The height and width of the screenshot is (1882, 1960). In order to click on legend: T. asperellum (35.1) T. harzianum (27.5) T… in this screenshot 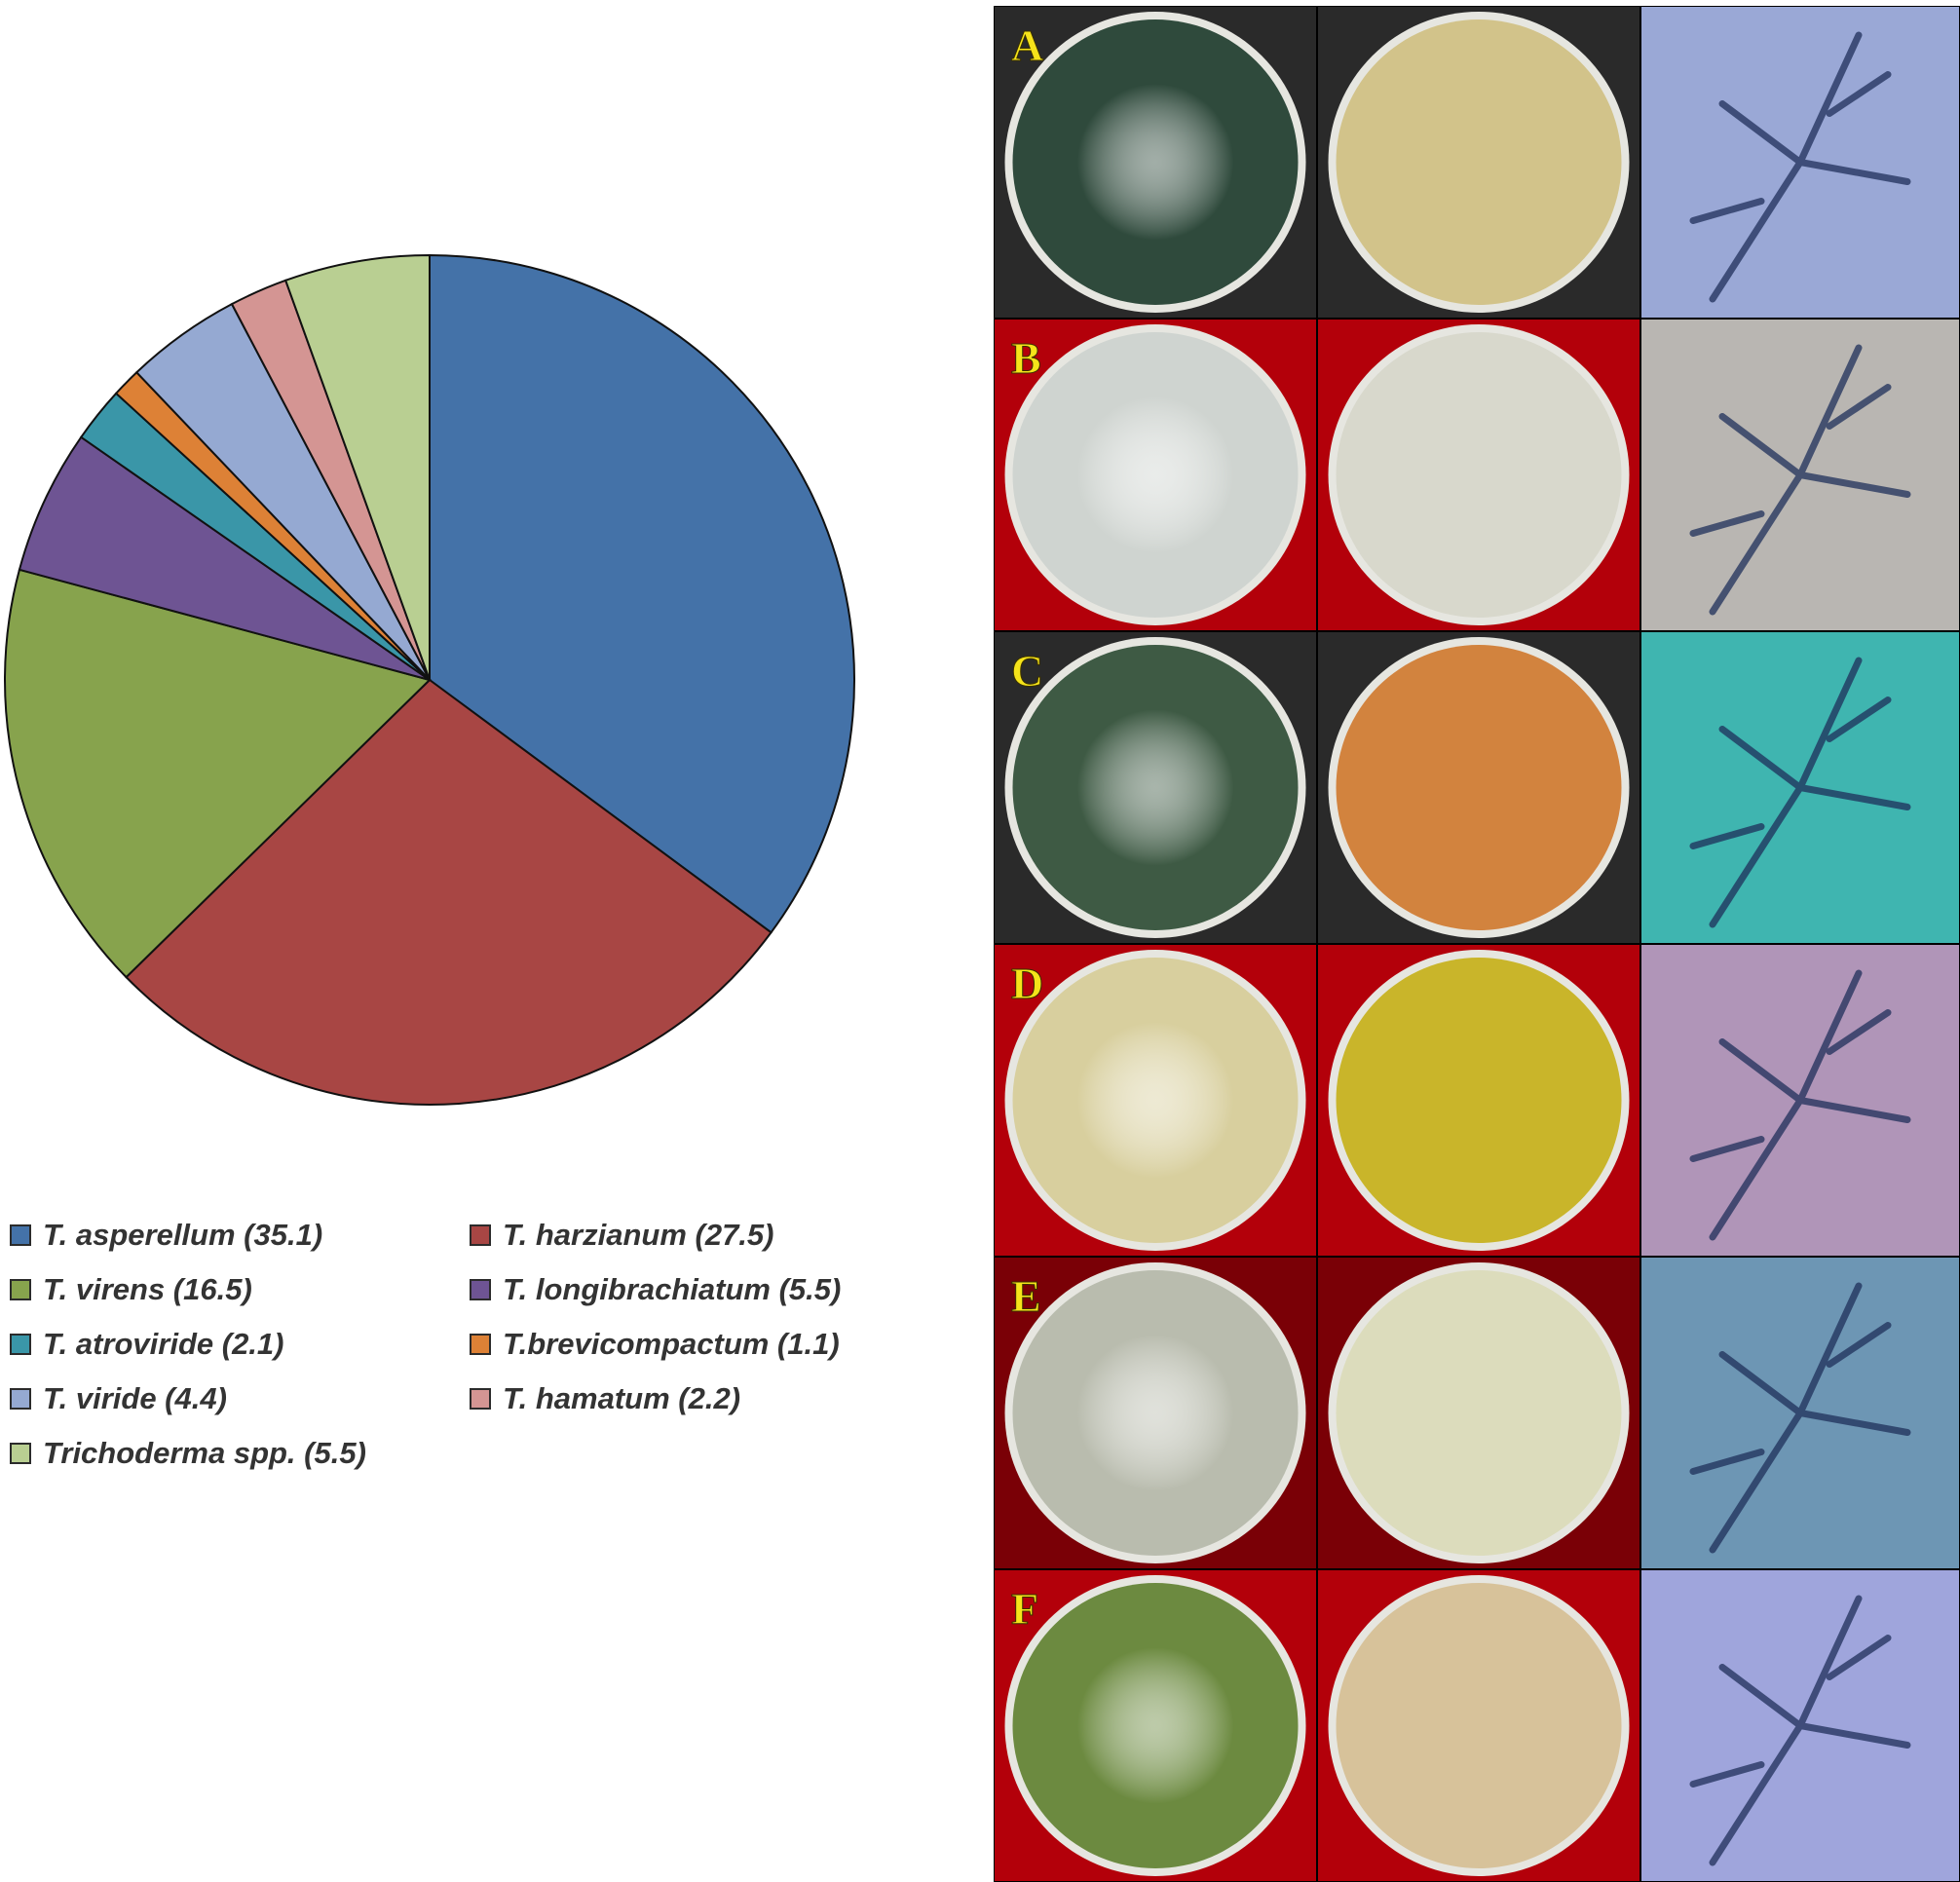, I will do `click(492, 1344)`.